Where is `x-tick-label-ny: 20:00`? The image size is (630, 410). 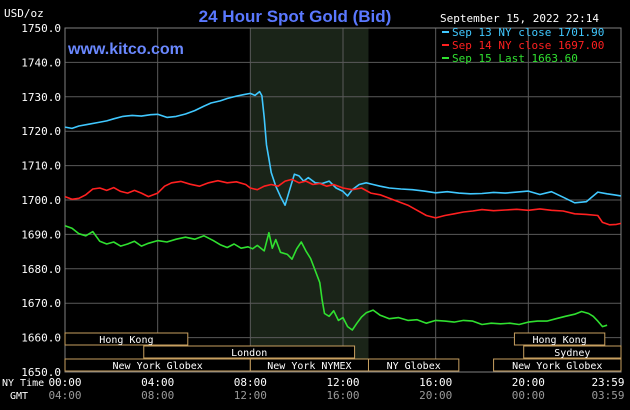
x-tick-label-ny: 20:00 is located at coordinates (528, 382).